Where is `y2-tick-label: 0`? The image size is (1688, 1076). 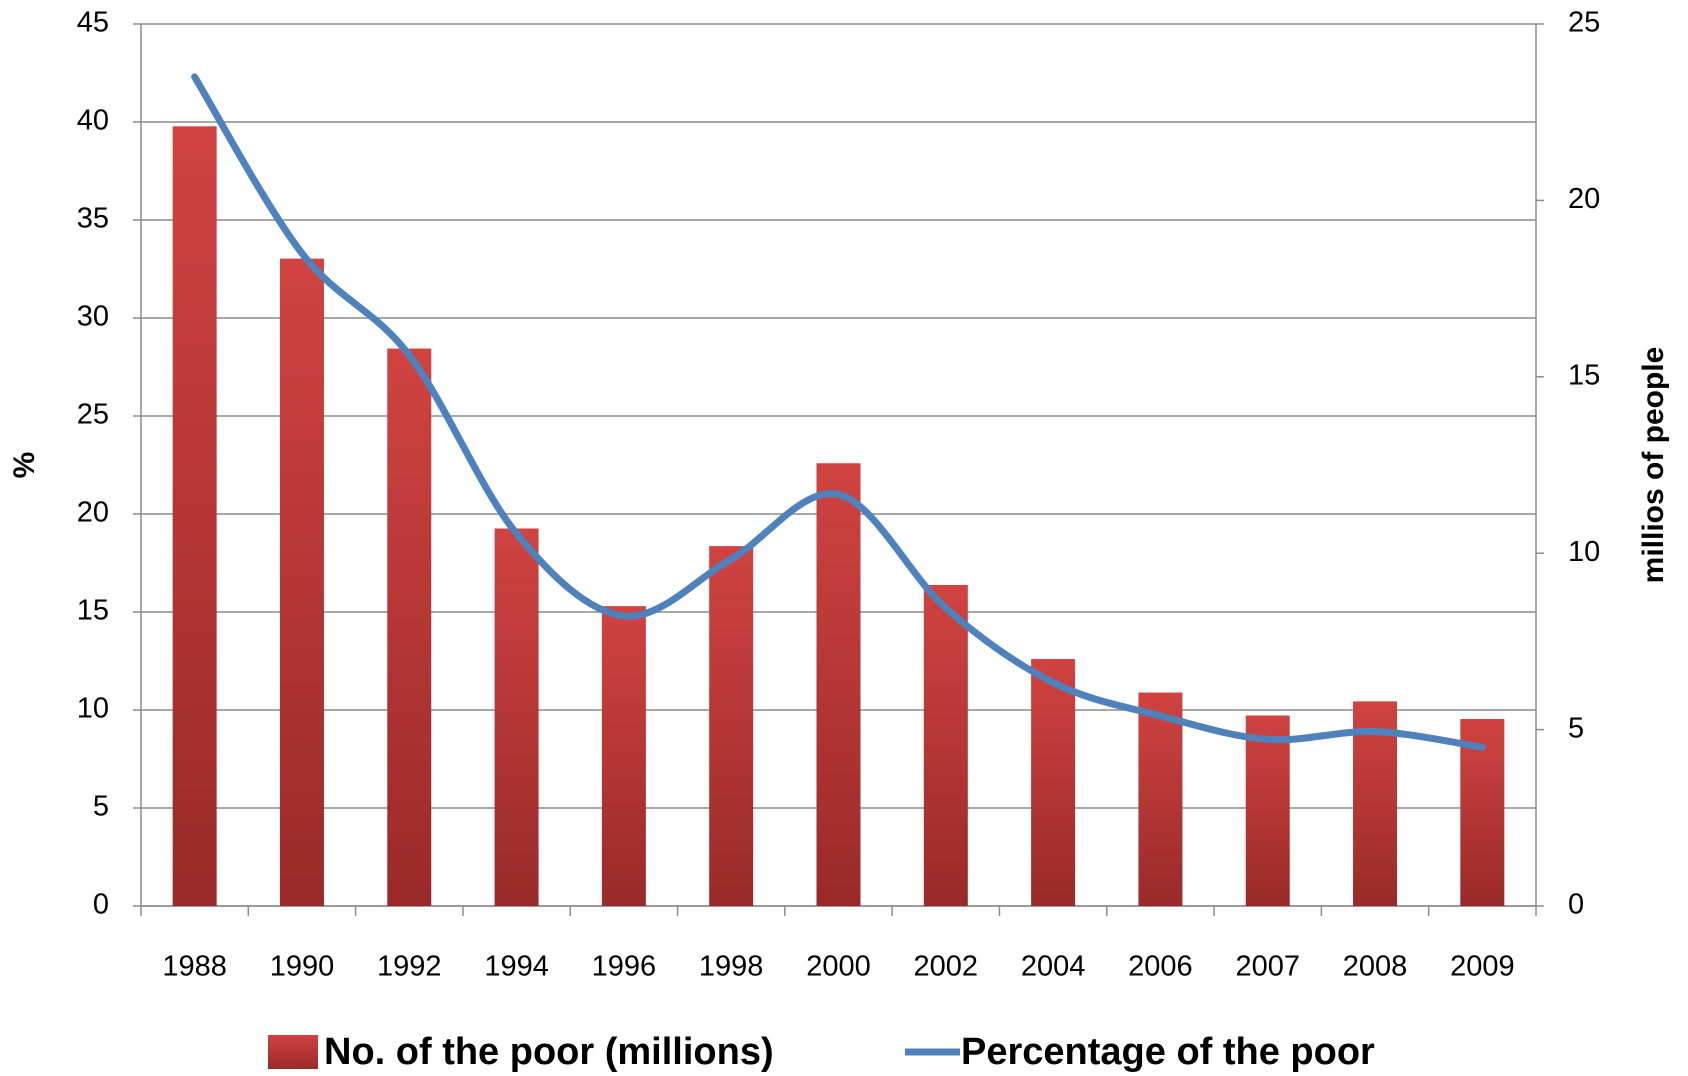 y2-tick-label: 0 is located at coordinates (1576, 905).